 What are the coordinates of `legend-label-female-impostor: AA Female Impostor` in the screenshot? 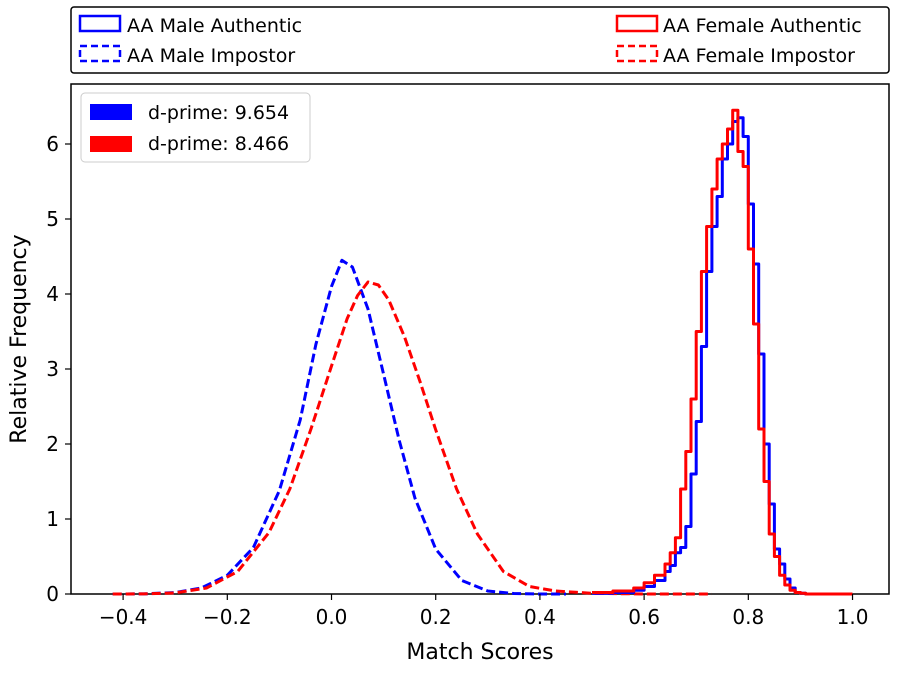 It's located at (759, 56).